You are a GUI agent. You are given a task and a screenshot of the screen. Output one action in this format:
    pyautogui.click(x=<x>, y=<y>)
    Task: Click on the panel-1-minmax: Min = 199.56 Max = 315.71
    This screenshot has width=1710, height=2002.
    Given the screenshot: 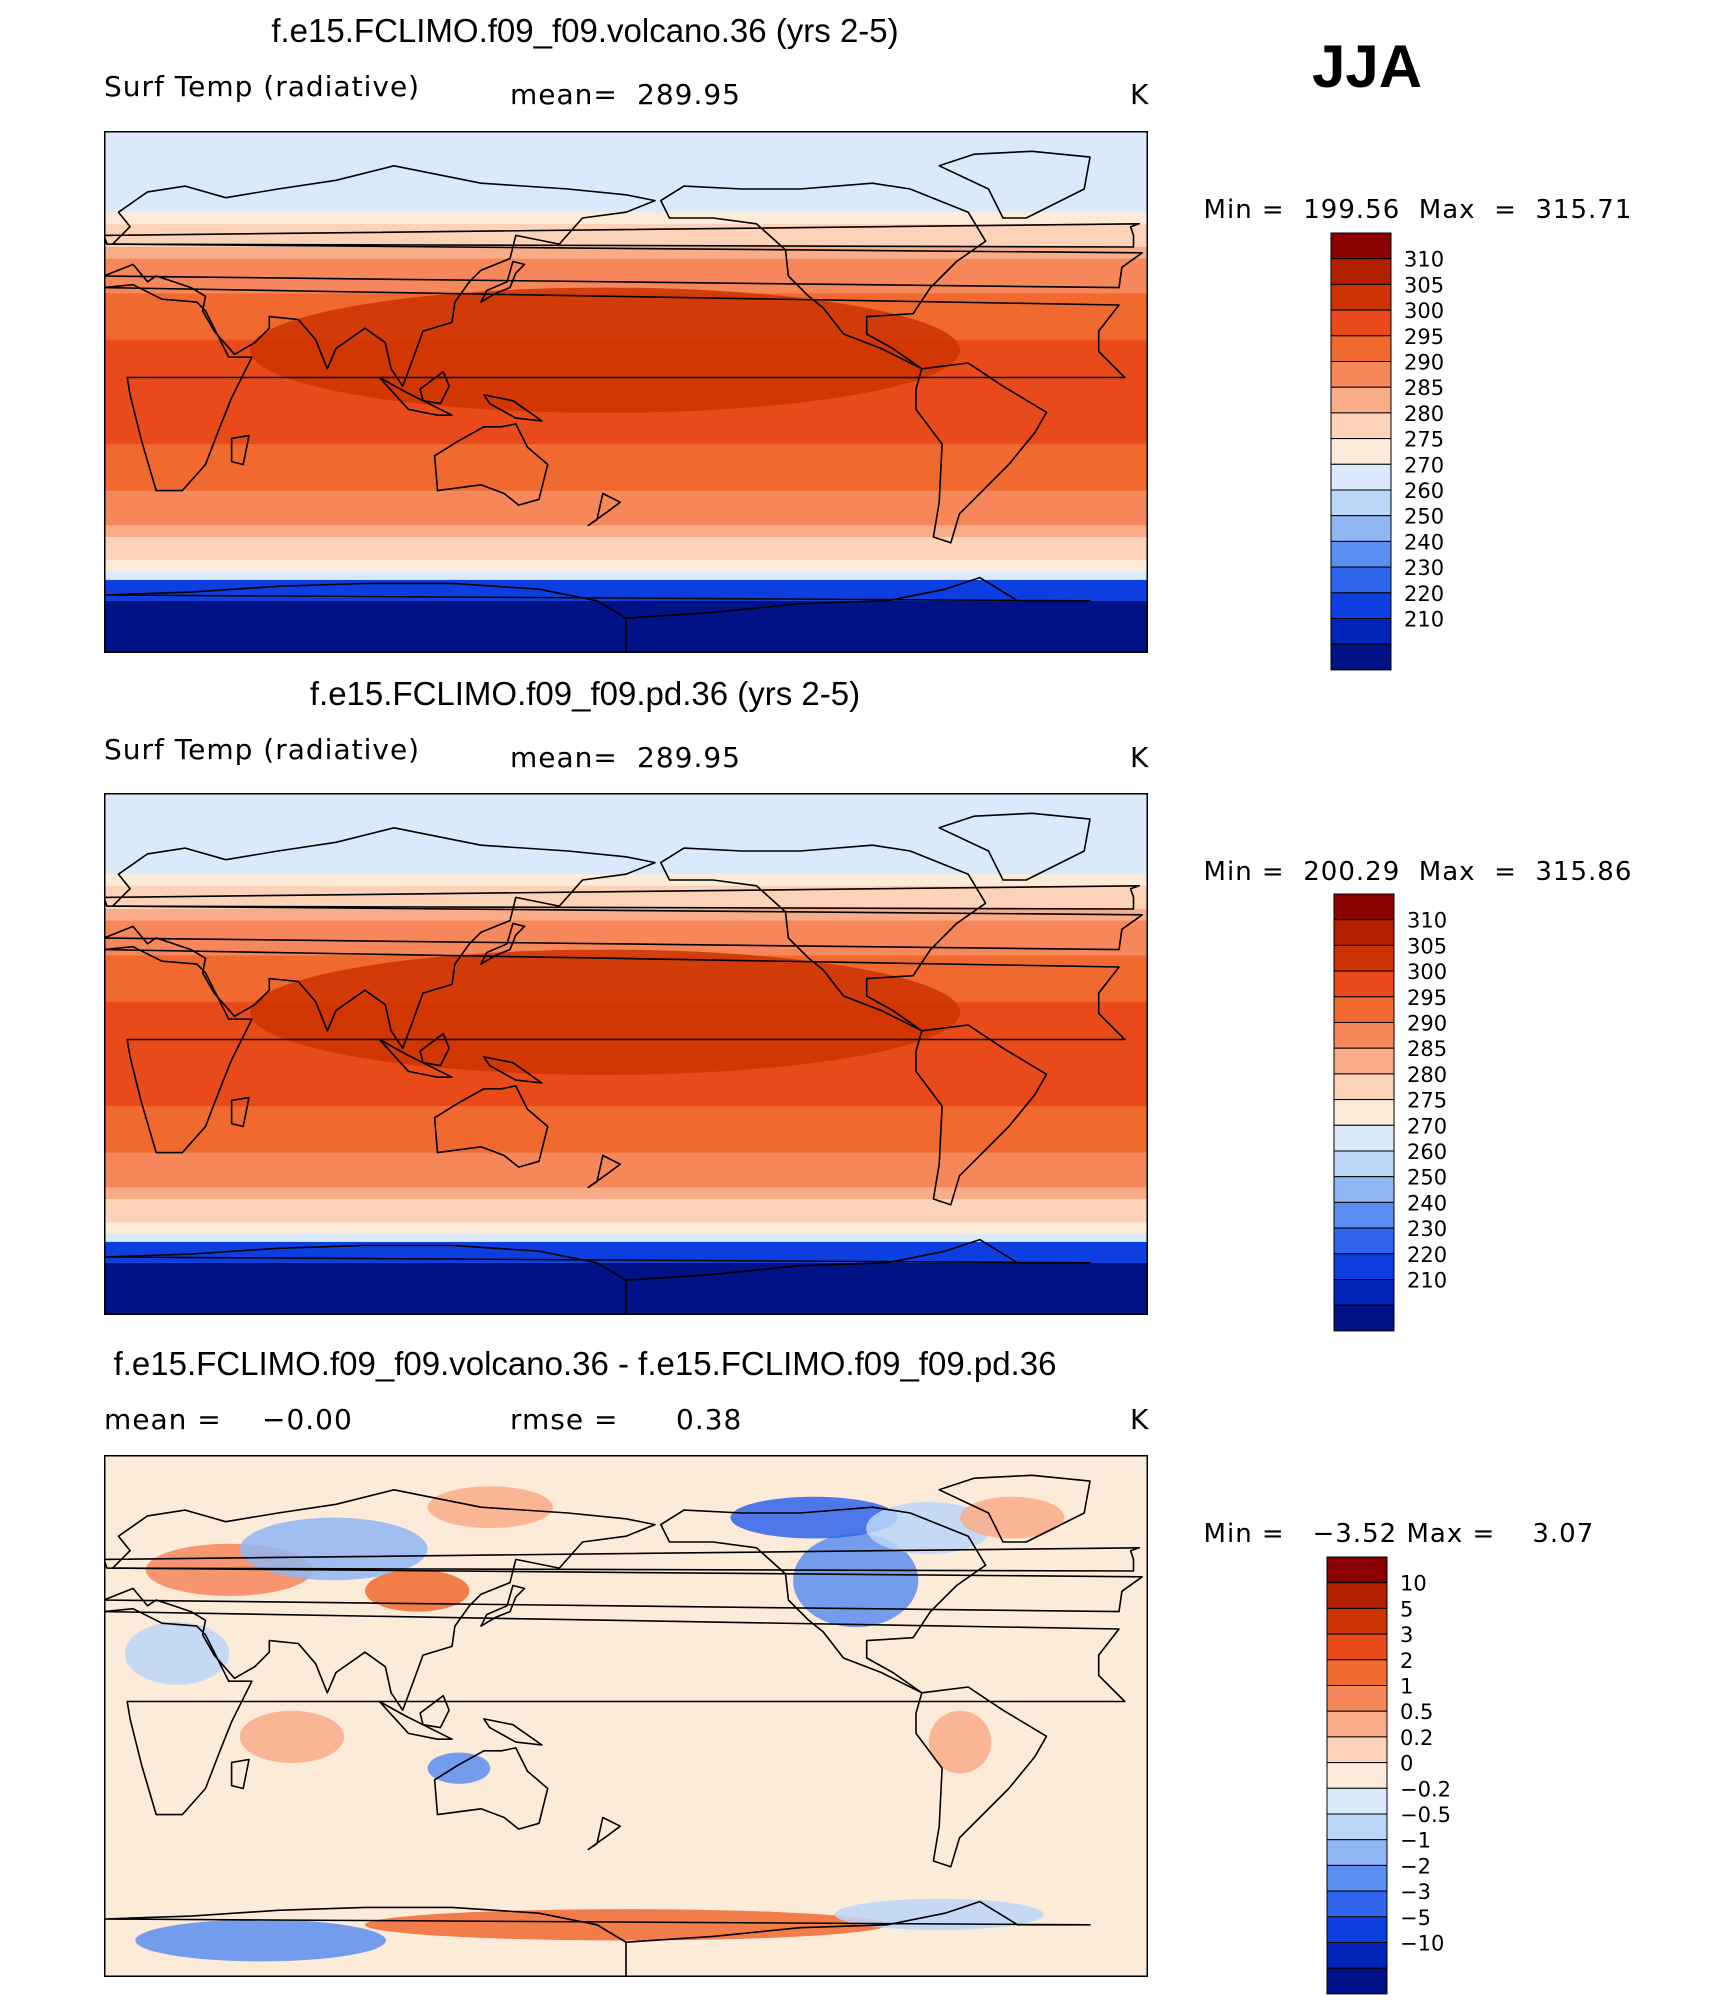 What is the action you would take?
    pyautogui.click(x=1418, y=210)
    